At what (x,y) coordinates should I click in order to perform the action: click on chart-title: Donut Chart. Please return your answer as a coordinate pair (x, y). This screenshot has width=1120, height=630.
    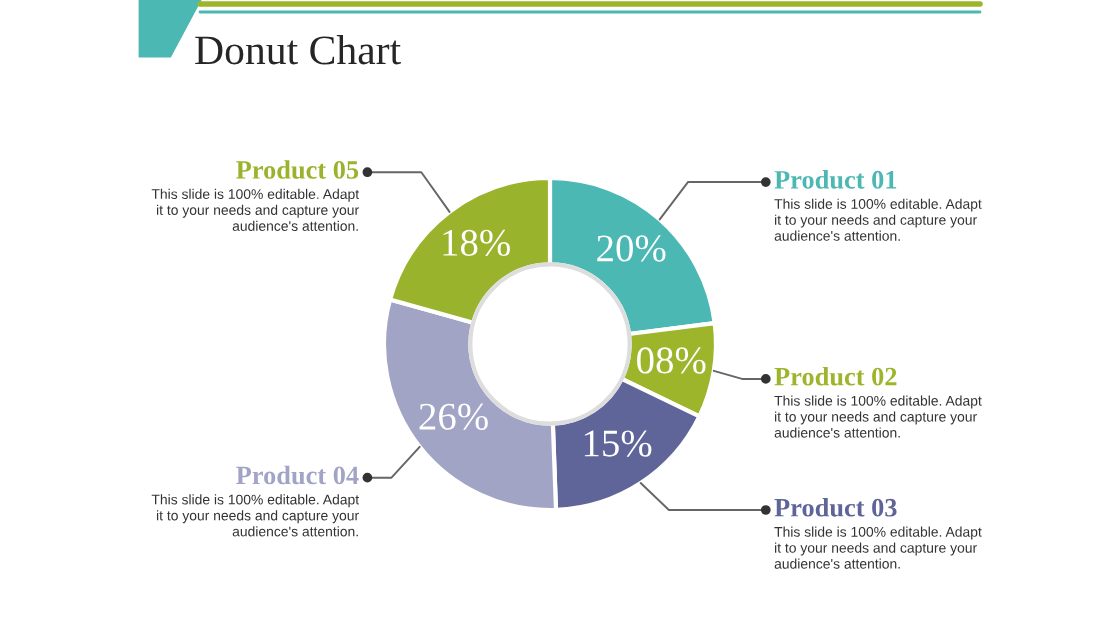
    Looking at the image, I should click on (298, 50).